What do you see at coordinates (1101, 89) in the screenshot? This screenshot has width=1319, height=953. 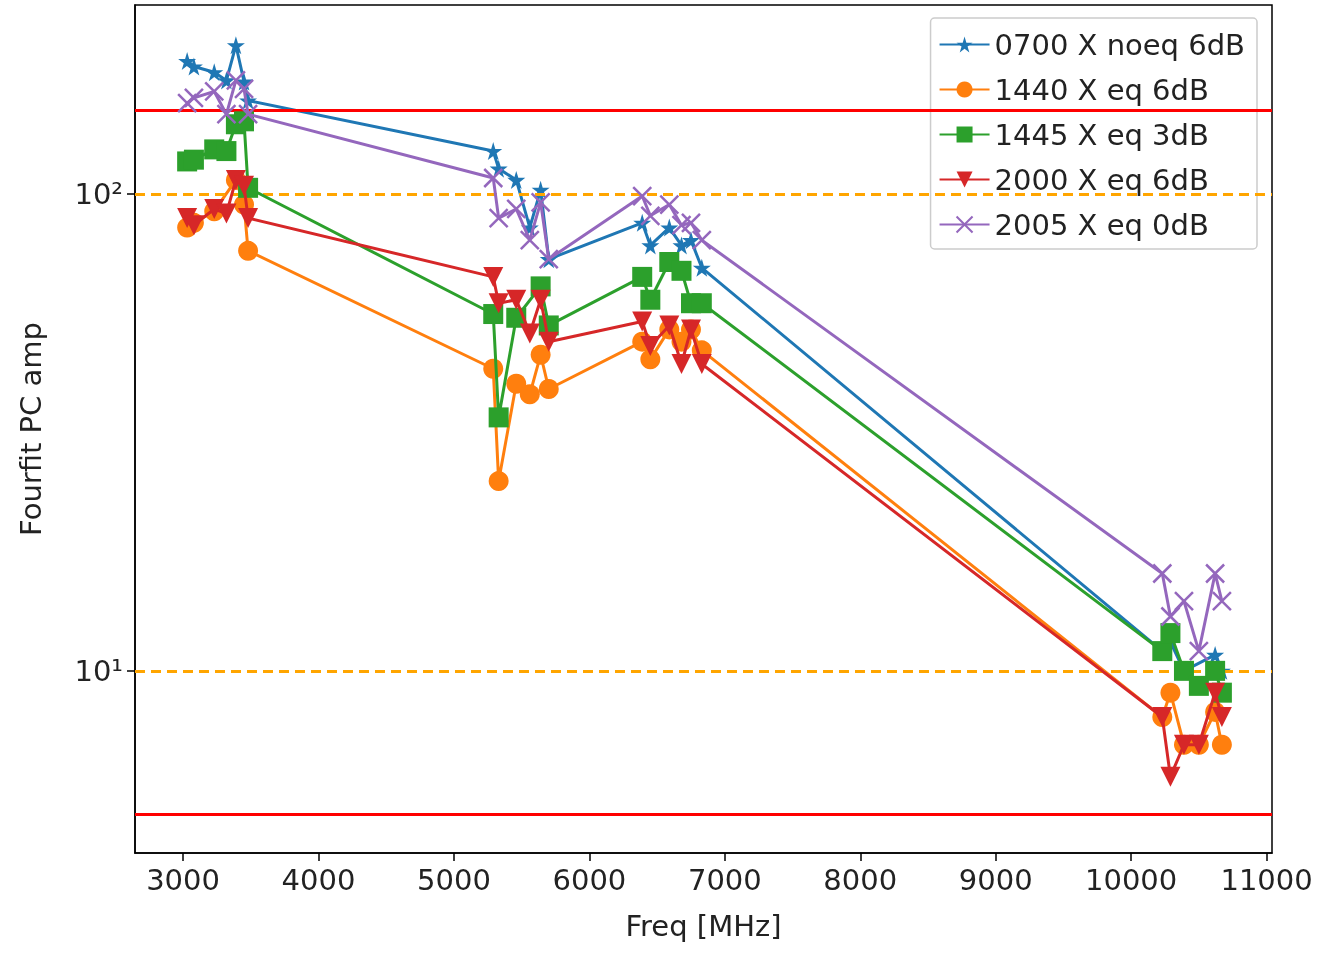 I see `legend-label: 1440 X eq 6dB` at bounding box center [1101, 89].